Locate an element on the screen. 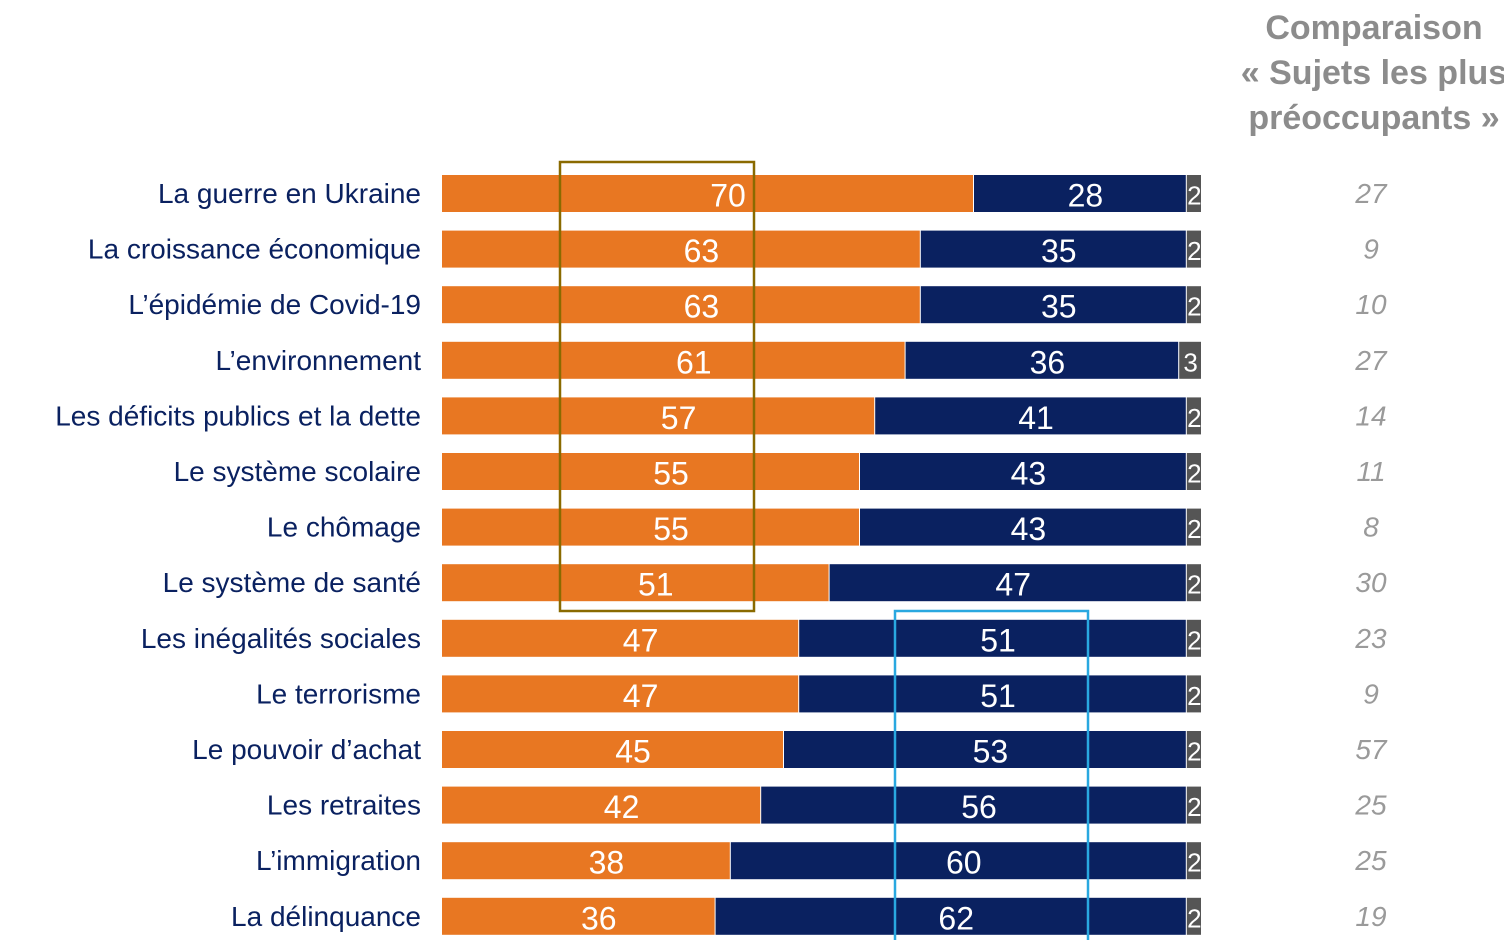 This screenshot has height=940, width=1504. data-label: 61 is located at coordinates (694, 362).